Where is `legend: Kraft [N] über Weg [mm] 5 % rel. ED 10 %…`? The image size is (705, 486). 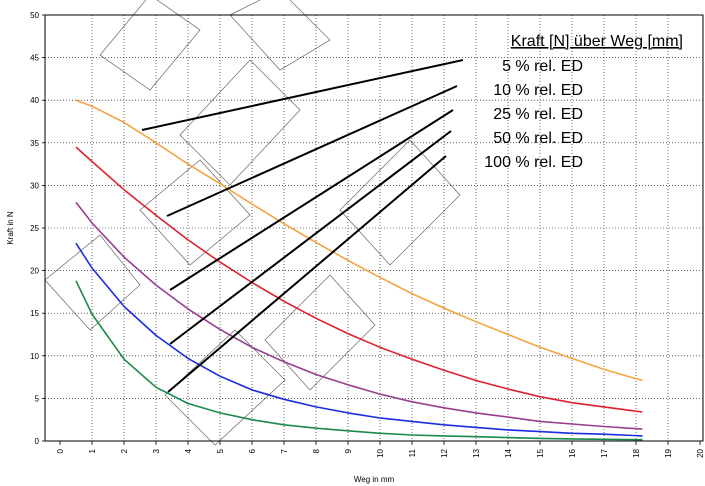
legend: Kraft [N] über Weg [mm] 5 % rel. ED 10 %… is located at coordinates (583, 102).